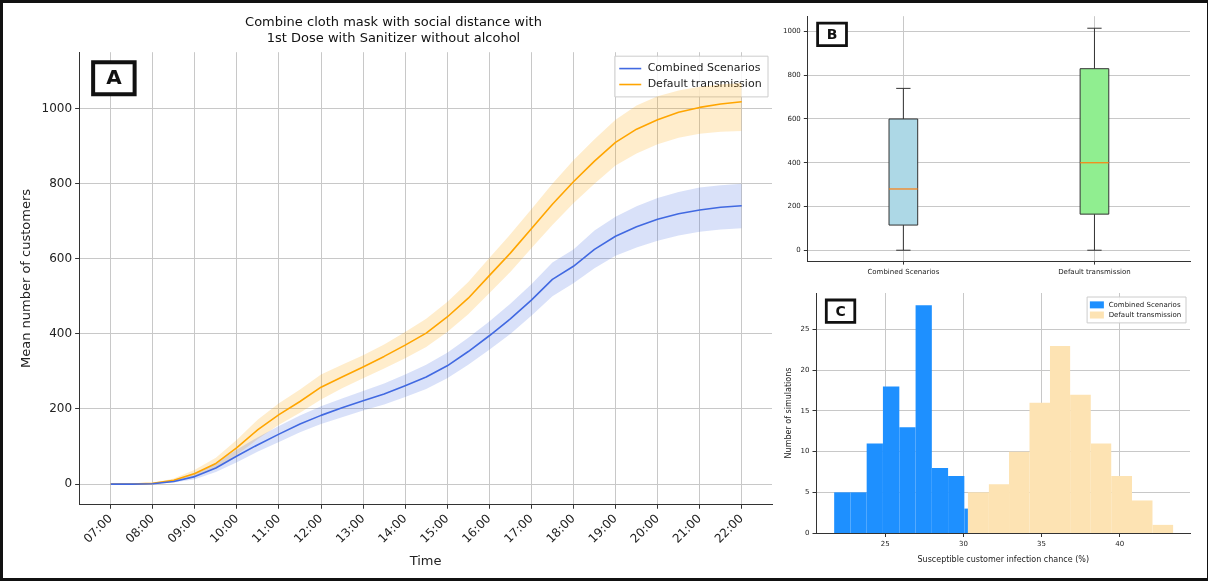 Image resolution: width=1210 pixels, height=581 pixels. What do you see at coordinates (1003, 560) in the screenshot?
I see `x-axis-title: Susceptible customer infection chance (%)` at bounding box center [1003, 560].